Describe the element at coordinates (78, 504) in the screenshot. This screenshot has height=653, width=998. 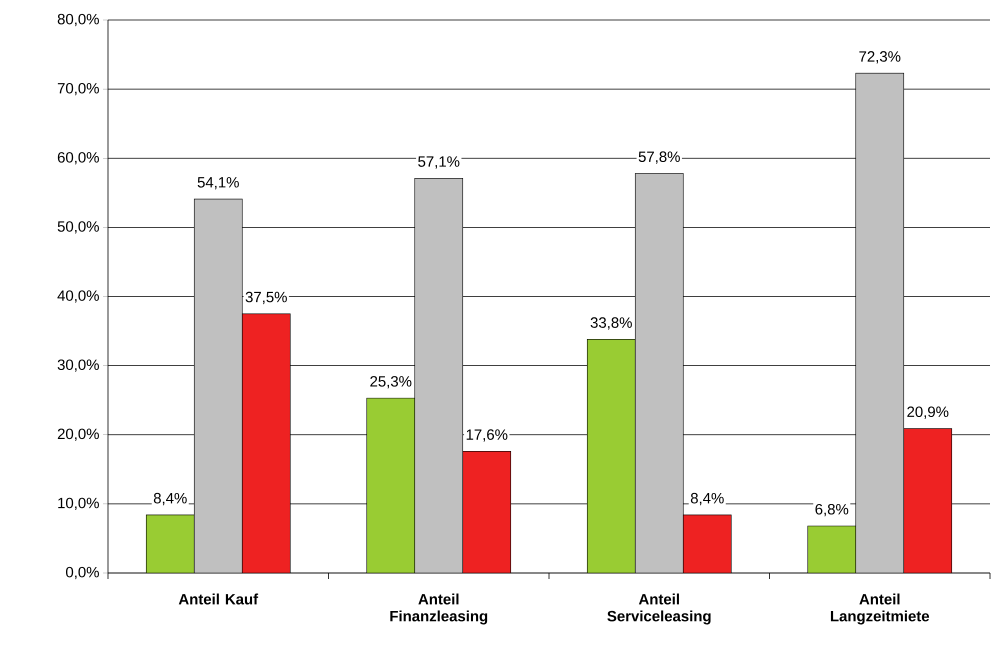
I see `y-tick-label: 10,0%` at that location.